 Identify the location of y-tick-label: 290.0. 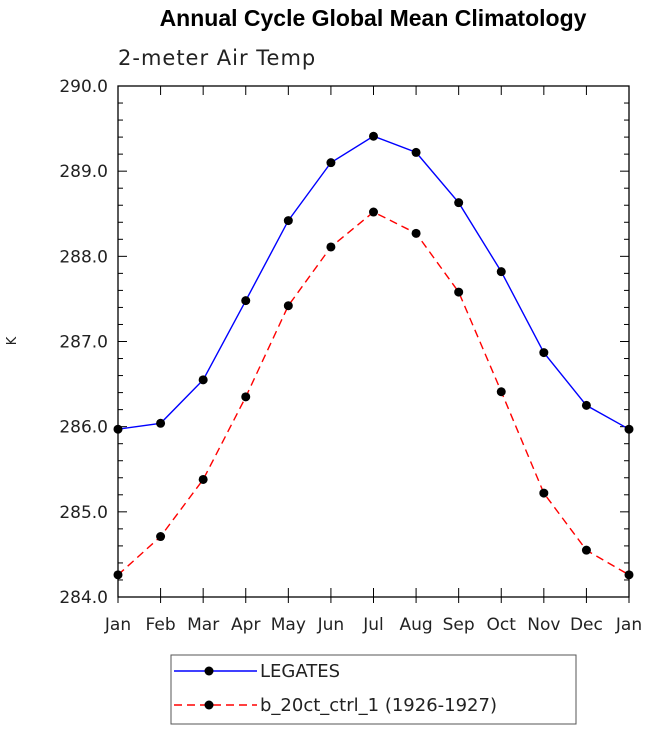
(83, 87).